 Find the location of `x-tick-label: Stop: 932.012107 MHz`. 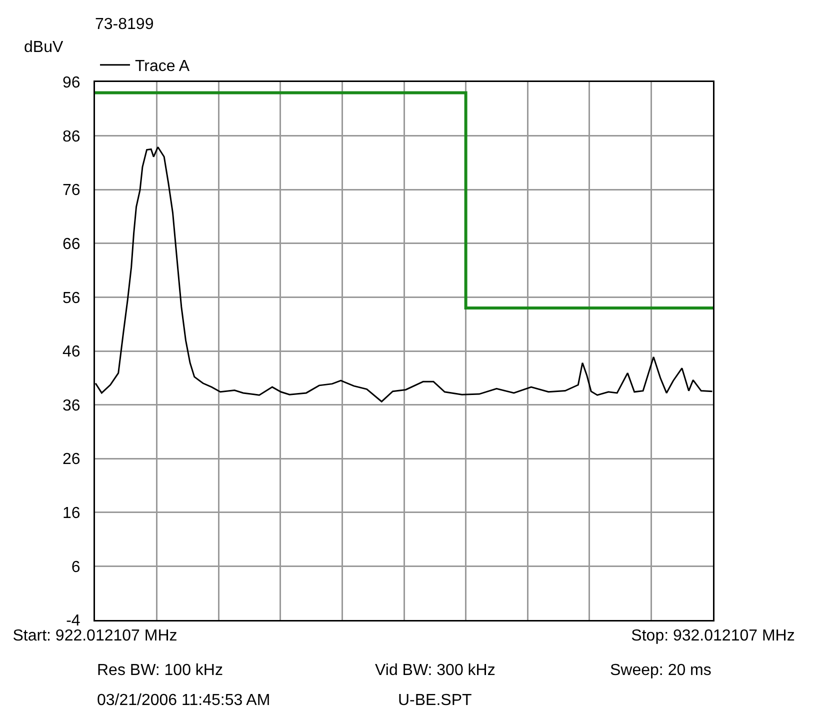

x-tick-label: Stop: 932.012107 MHz is located at coordinates (713, 636).